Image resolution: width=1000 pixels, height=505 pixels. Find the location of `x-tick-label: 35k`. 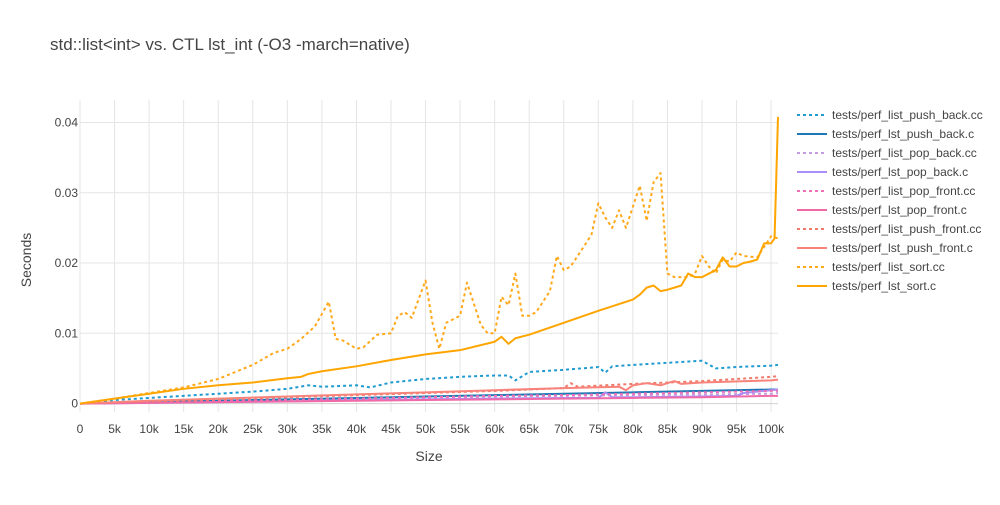

x-tick-label: 35k is located at coordinates (322, 429).